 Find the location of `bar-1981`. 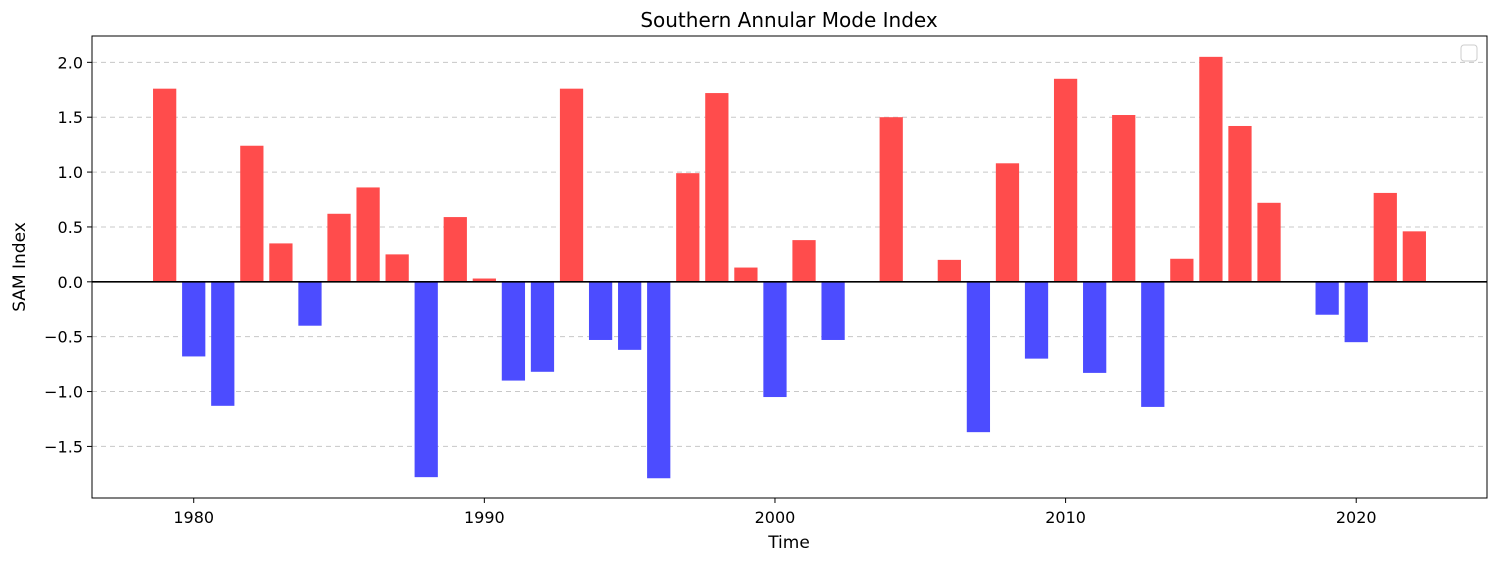

bar-1981 is located at coordinates (223, 343).